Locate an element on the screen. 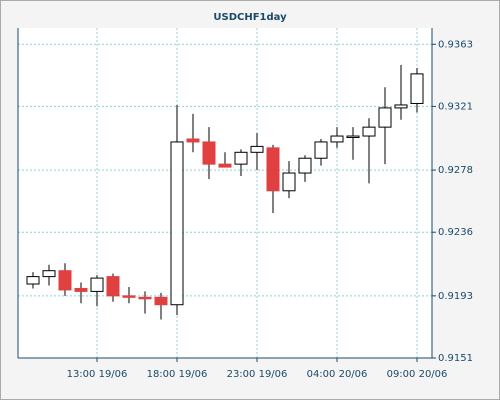  y-tick-label: 0.9151 is located at coordinates (455, 358).